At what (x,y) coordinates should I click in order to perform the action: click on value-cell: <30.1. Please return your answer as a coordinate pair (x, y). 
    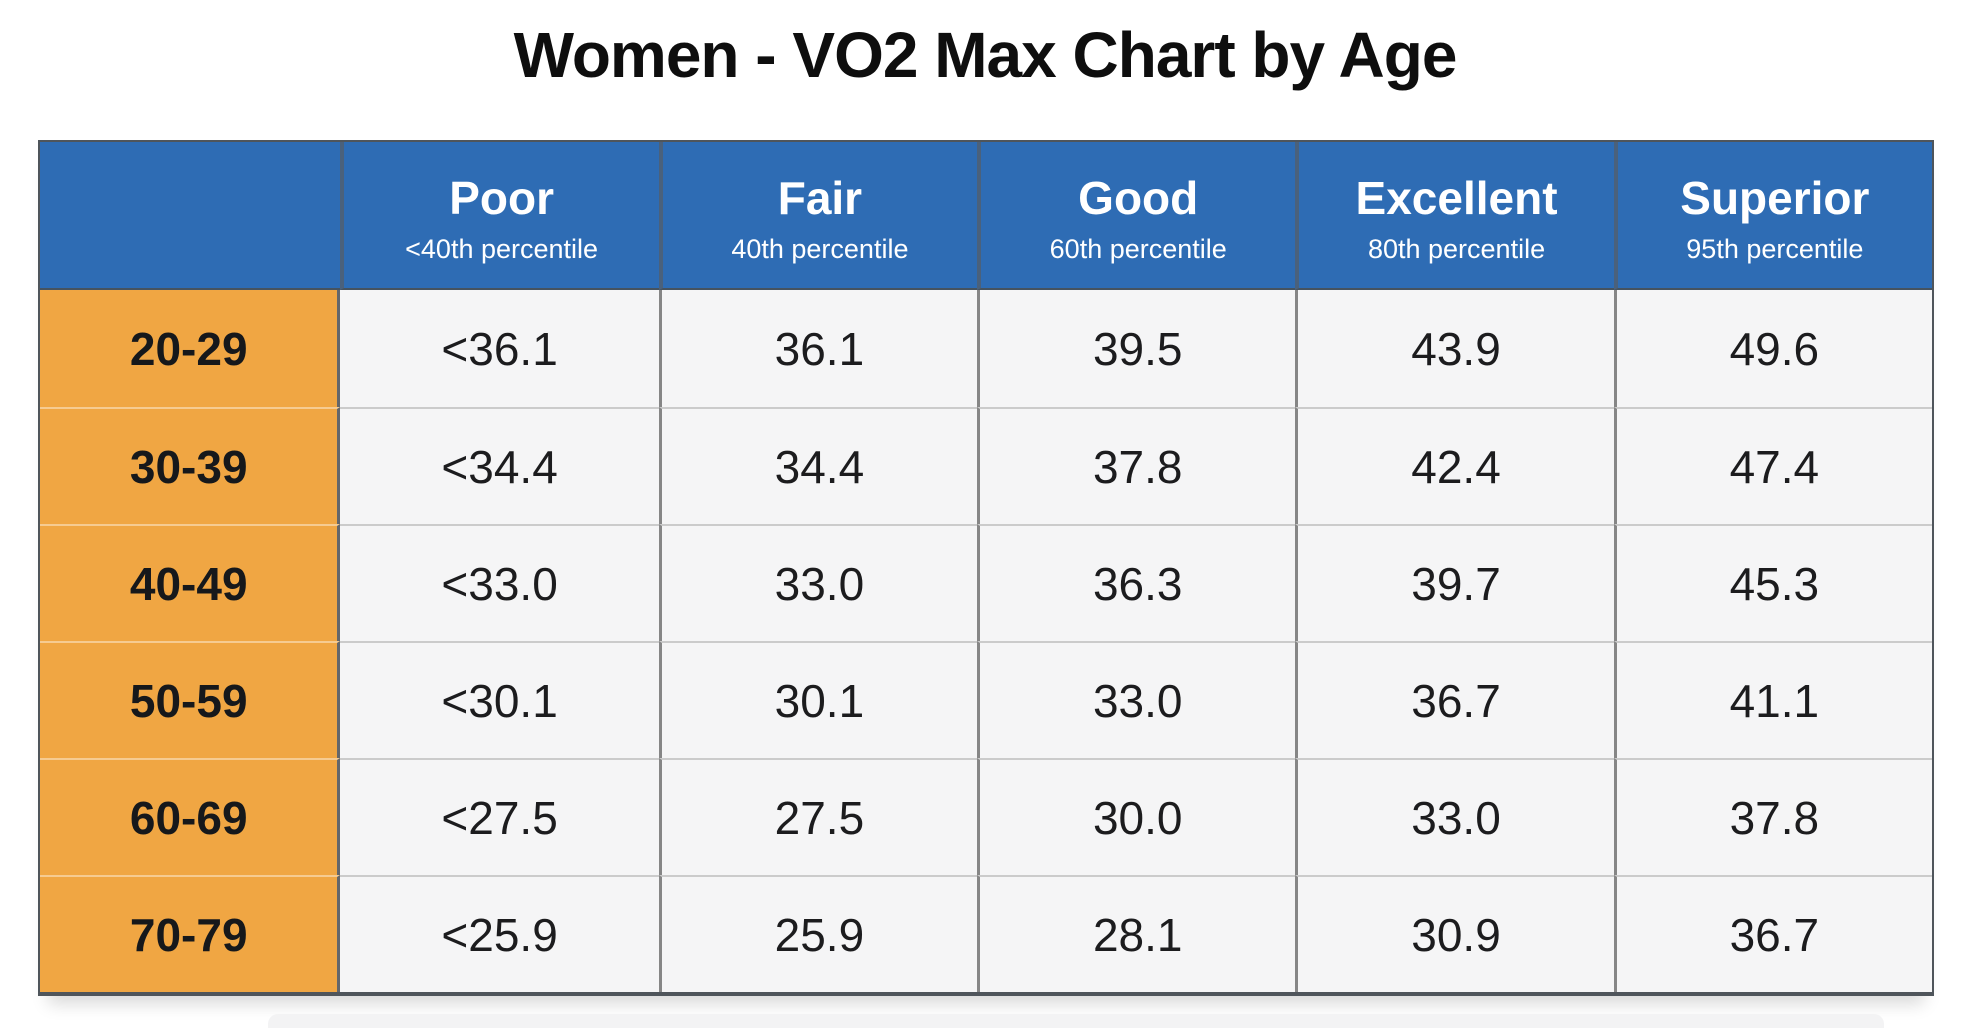
    Looking at the image, I should click on (499, 699).